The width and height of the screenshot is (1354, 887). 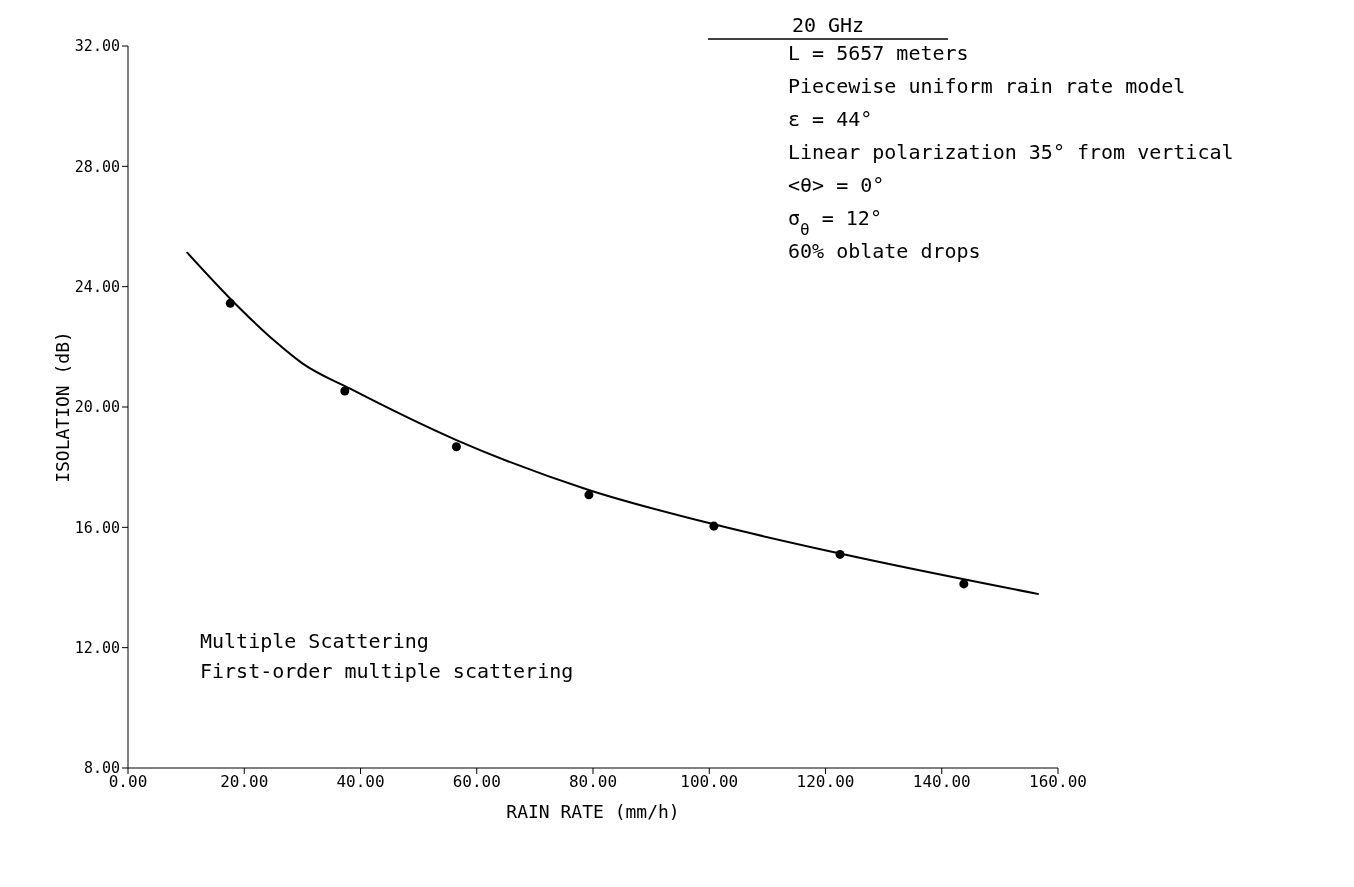 I want to click on chart-title: 20 GHz, so click(x=828, y=25).